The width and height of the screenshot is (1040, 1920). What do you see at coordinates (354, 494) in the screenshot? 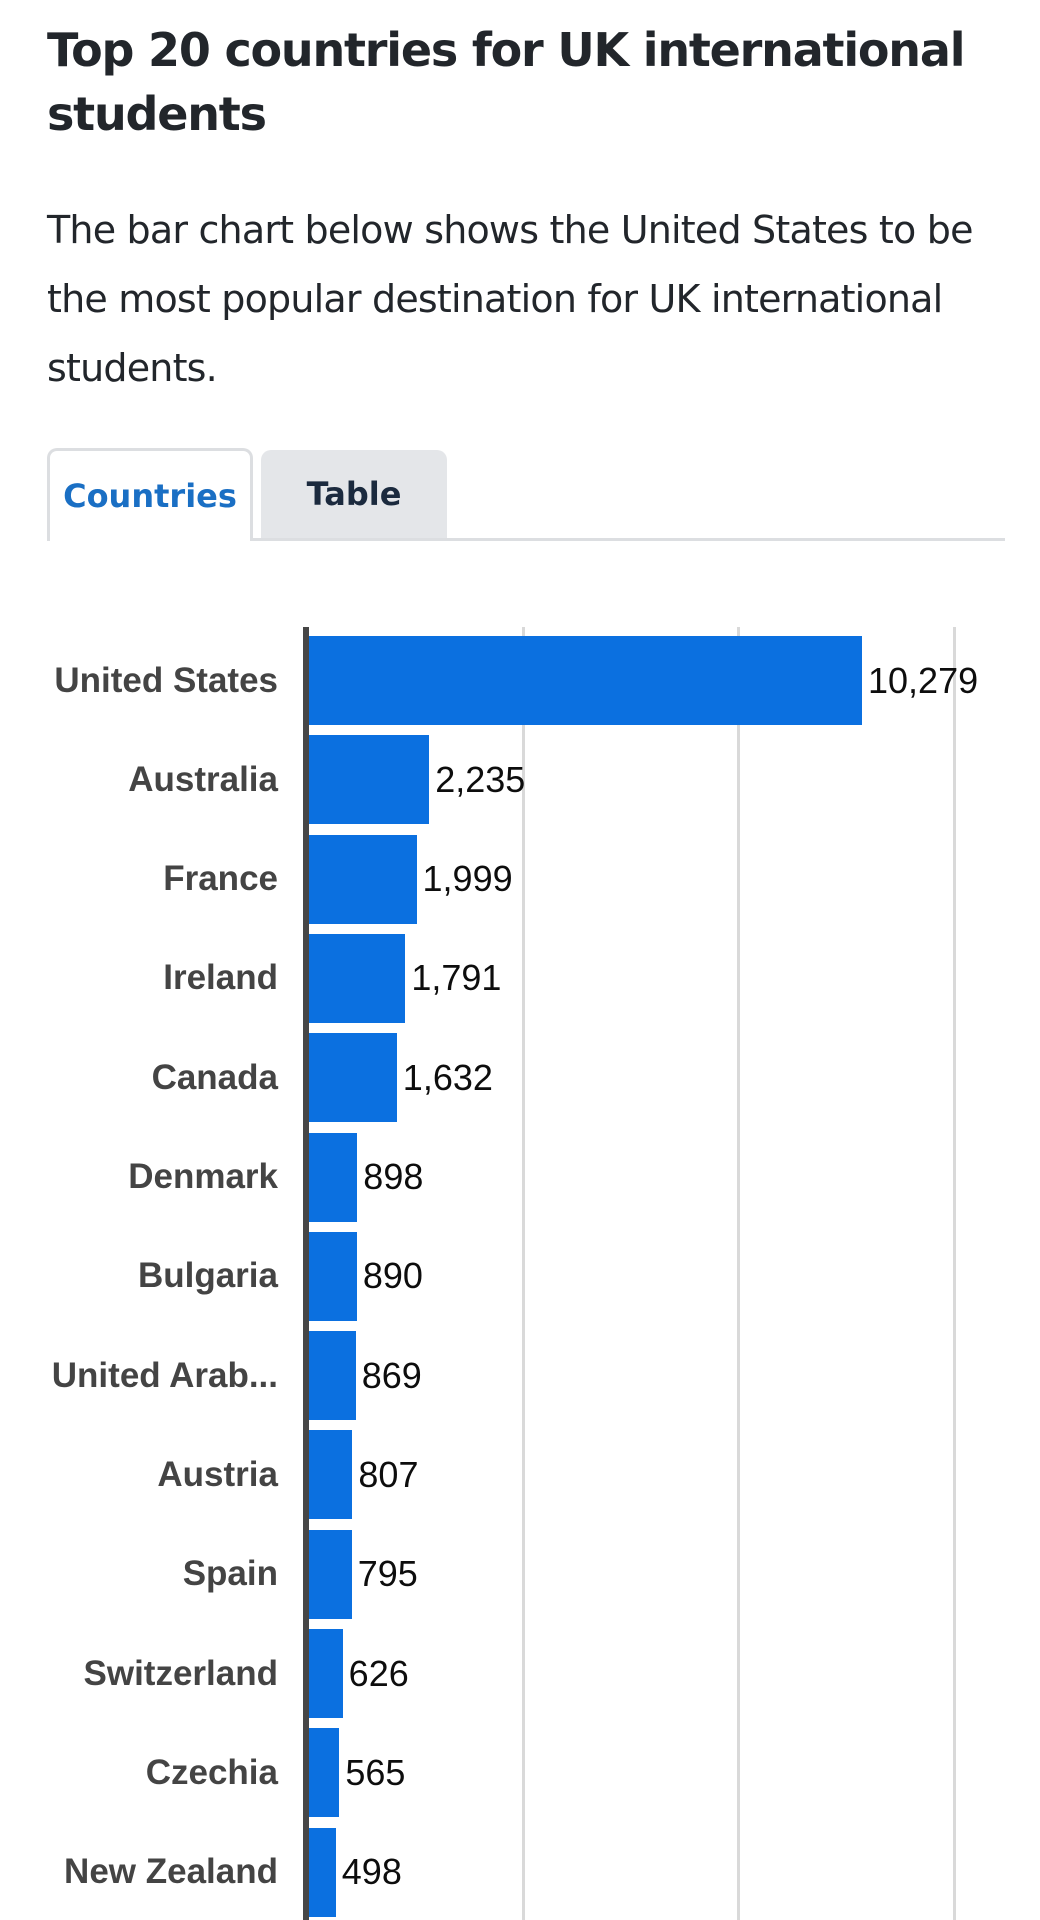
I see `tab-table: Table` at bounding box center [354, 494].